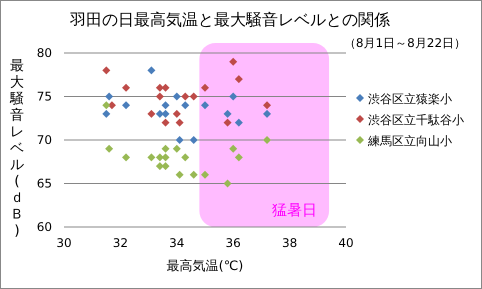 The height and width of the screenshot is (289, 482). What do you see at coordinates (176, 243) in the screenshot?
I see `x-tick-label: 34` at bounding box center [176, 243].